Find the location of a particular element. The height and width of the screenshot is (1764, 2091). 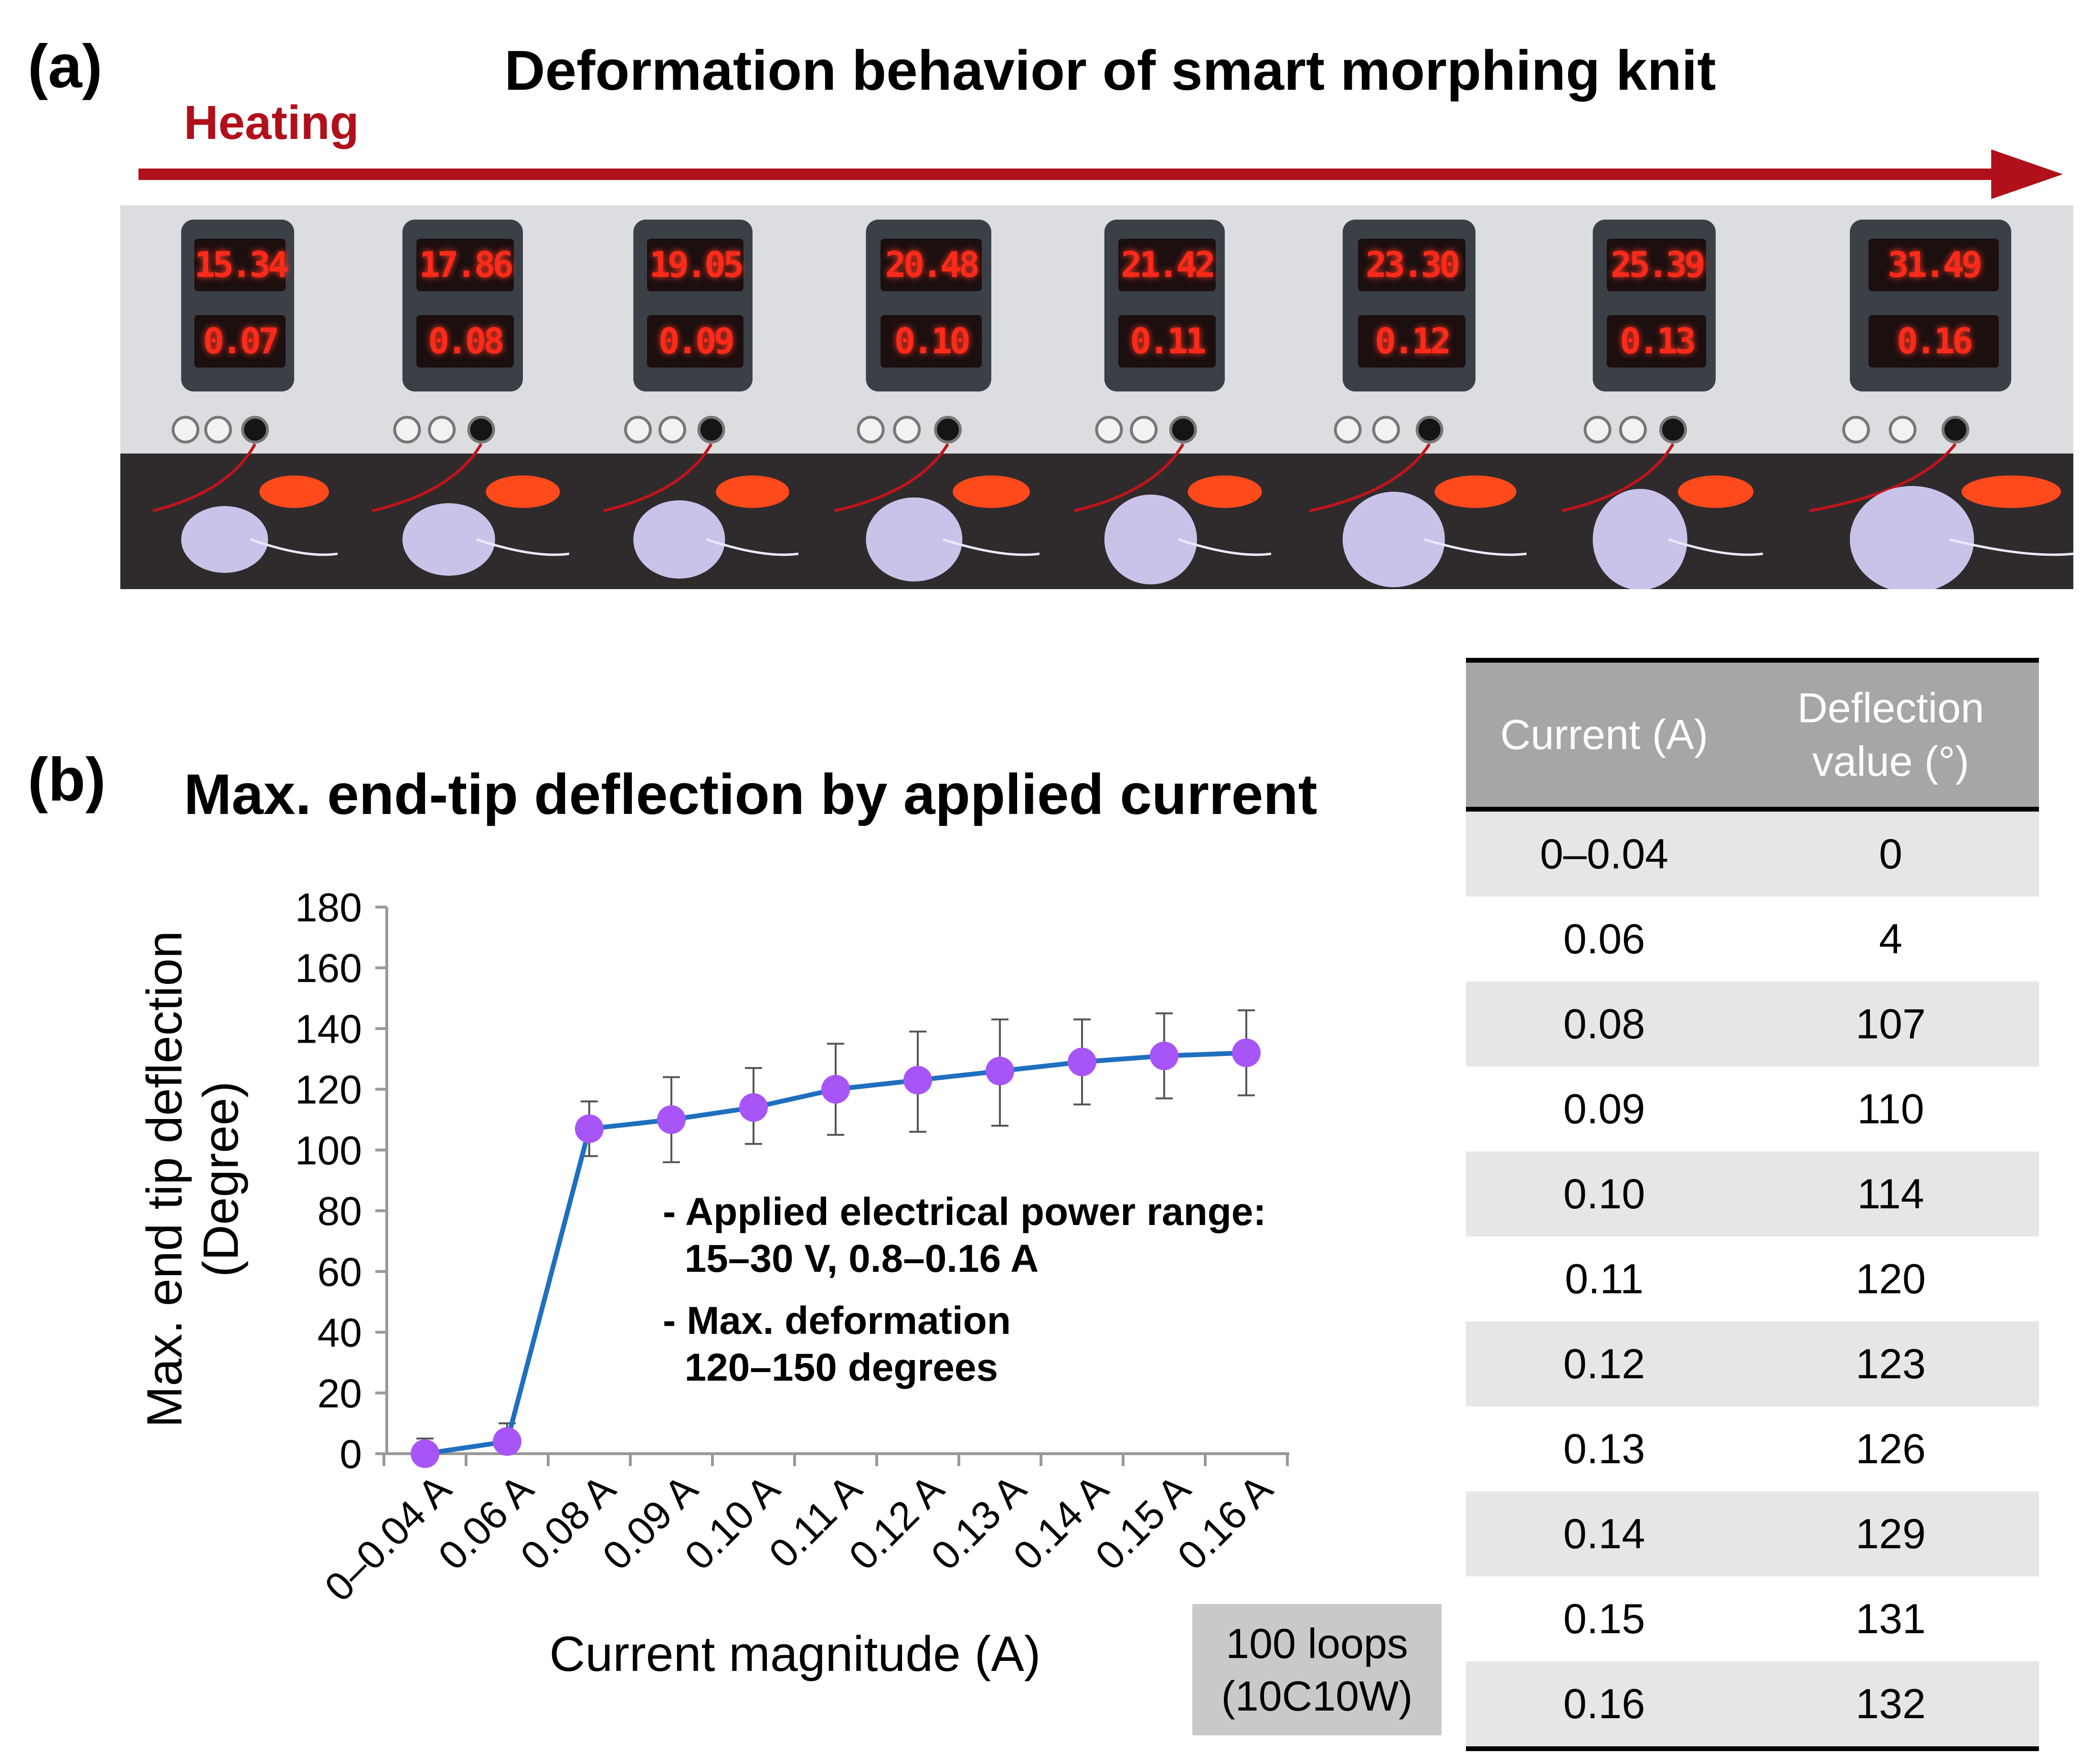

table-cell-current: 0.16 is located at coordinates (1604, 1706).